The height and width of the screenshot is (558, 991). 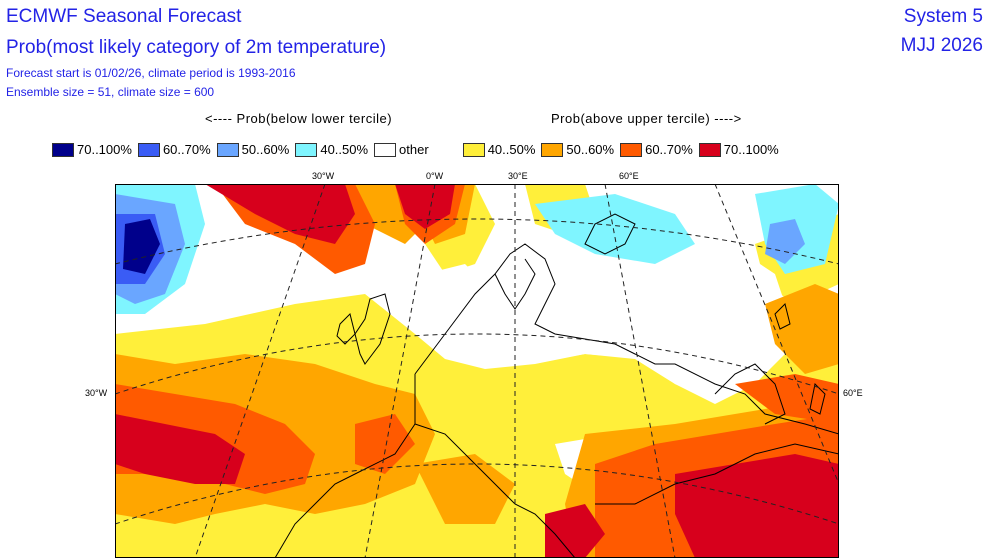 I want to click on legend-label: other, so click(x=414, y=149).